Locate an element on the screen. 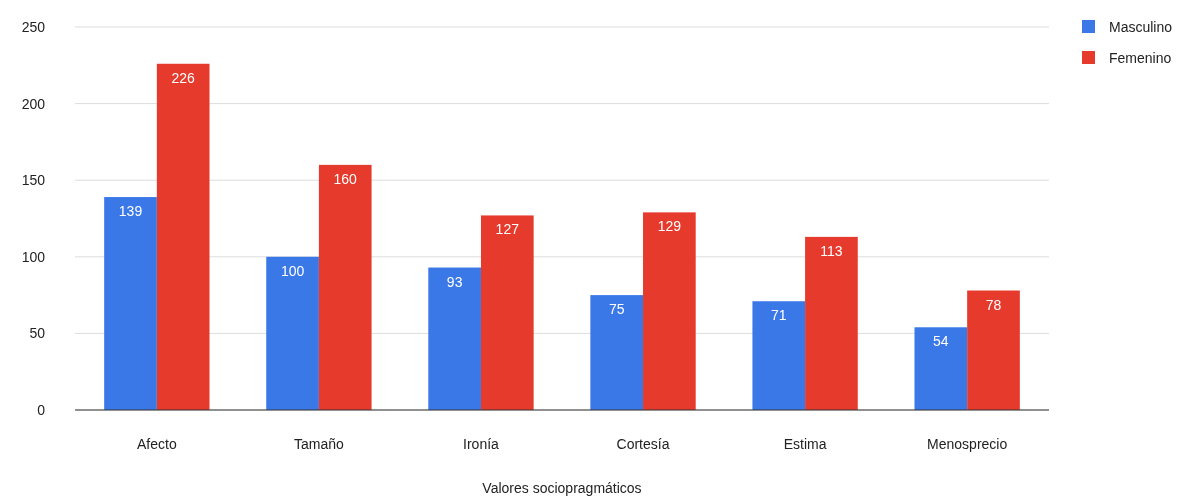  legend-label: Masculino is located at coordinates (1141, 26).